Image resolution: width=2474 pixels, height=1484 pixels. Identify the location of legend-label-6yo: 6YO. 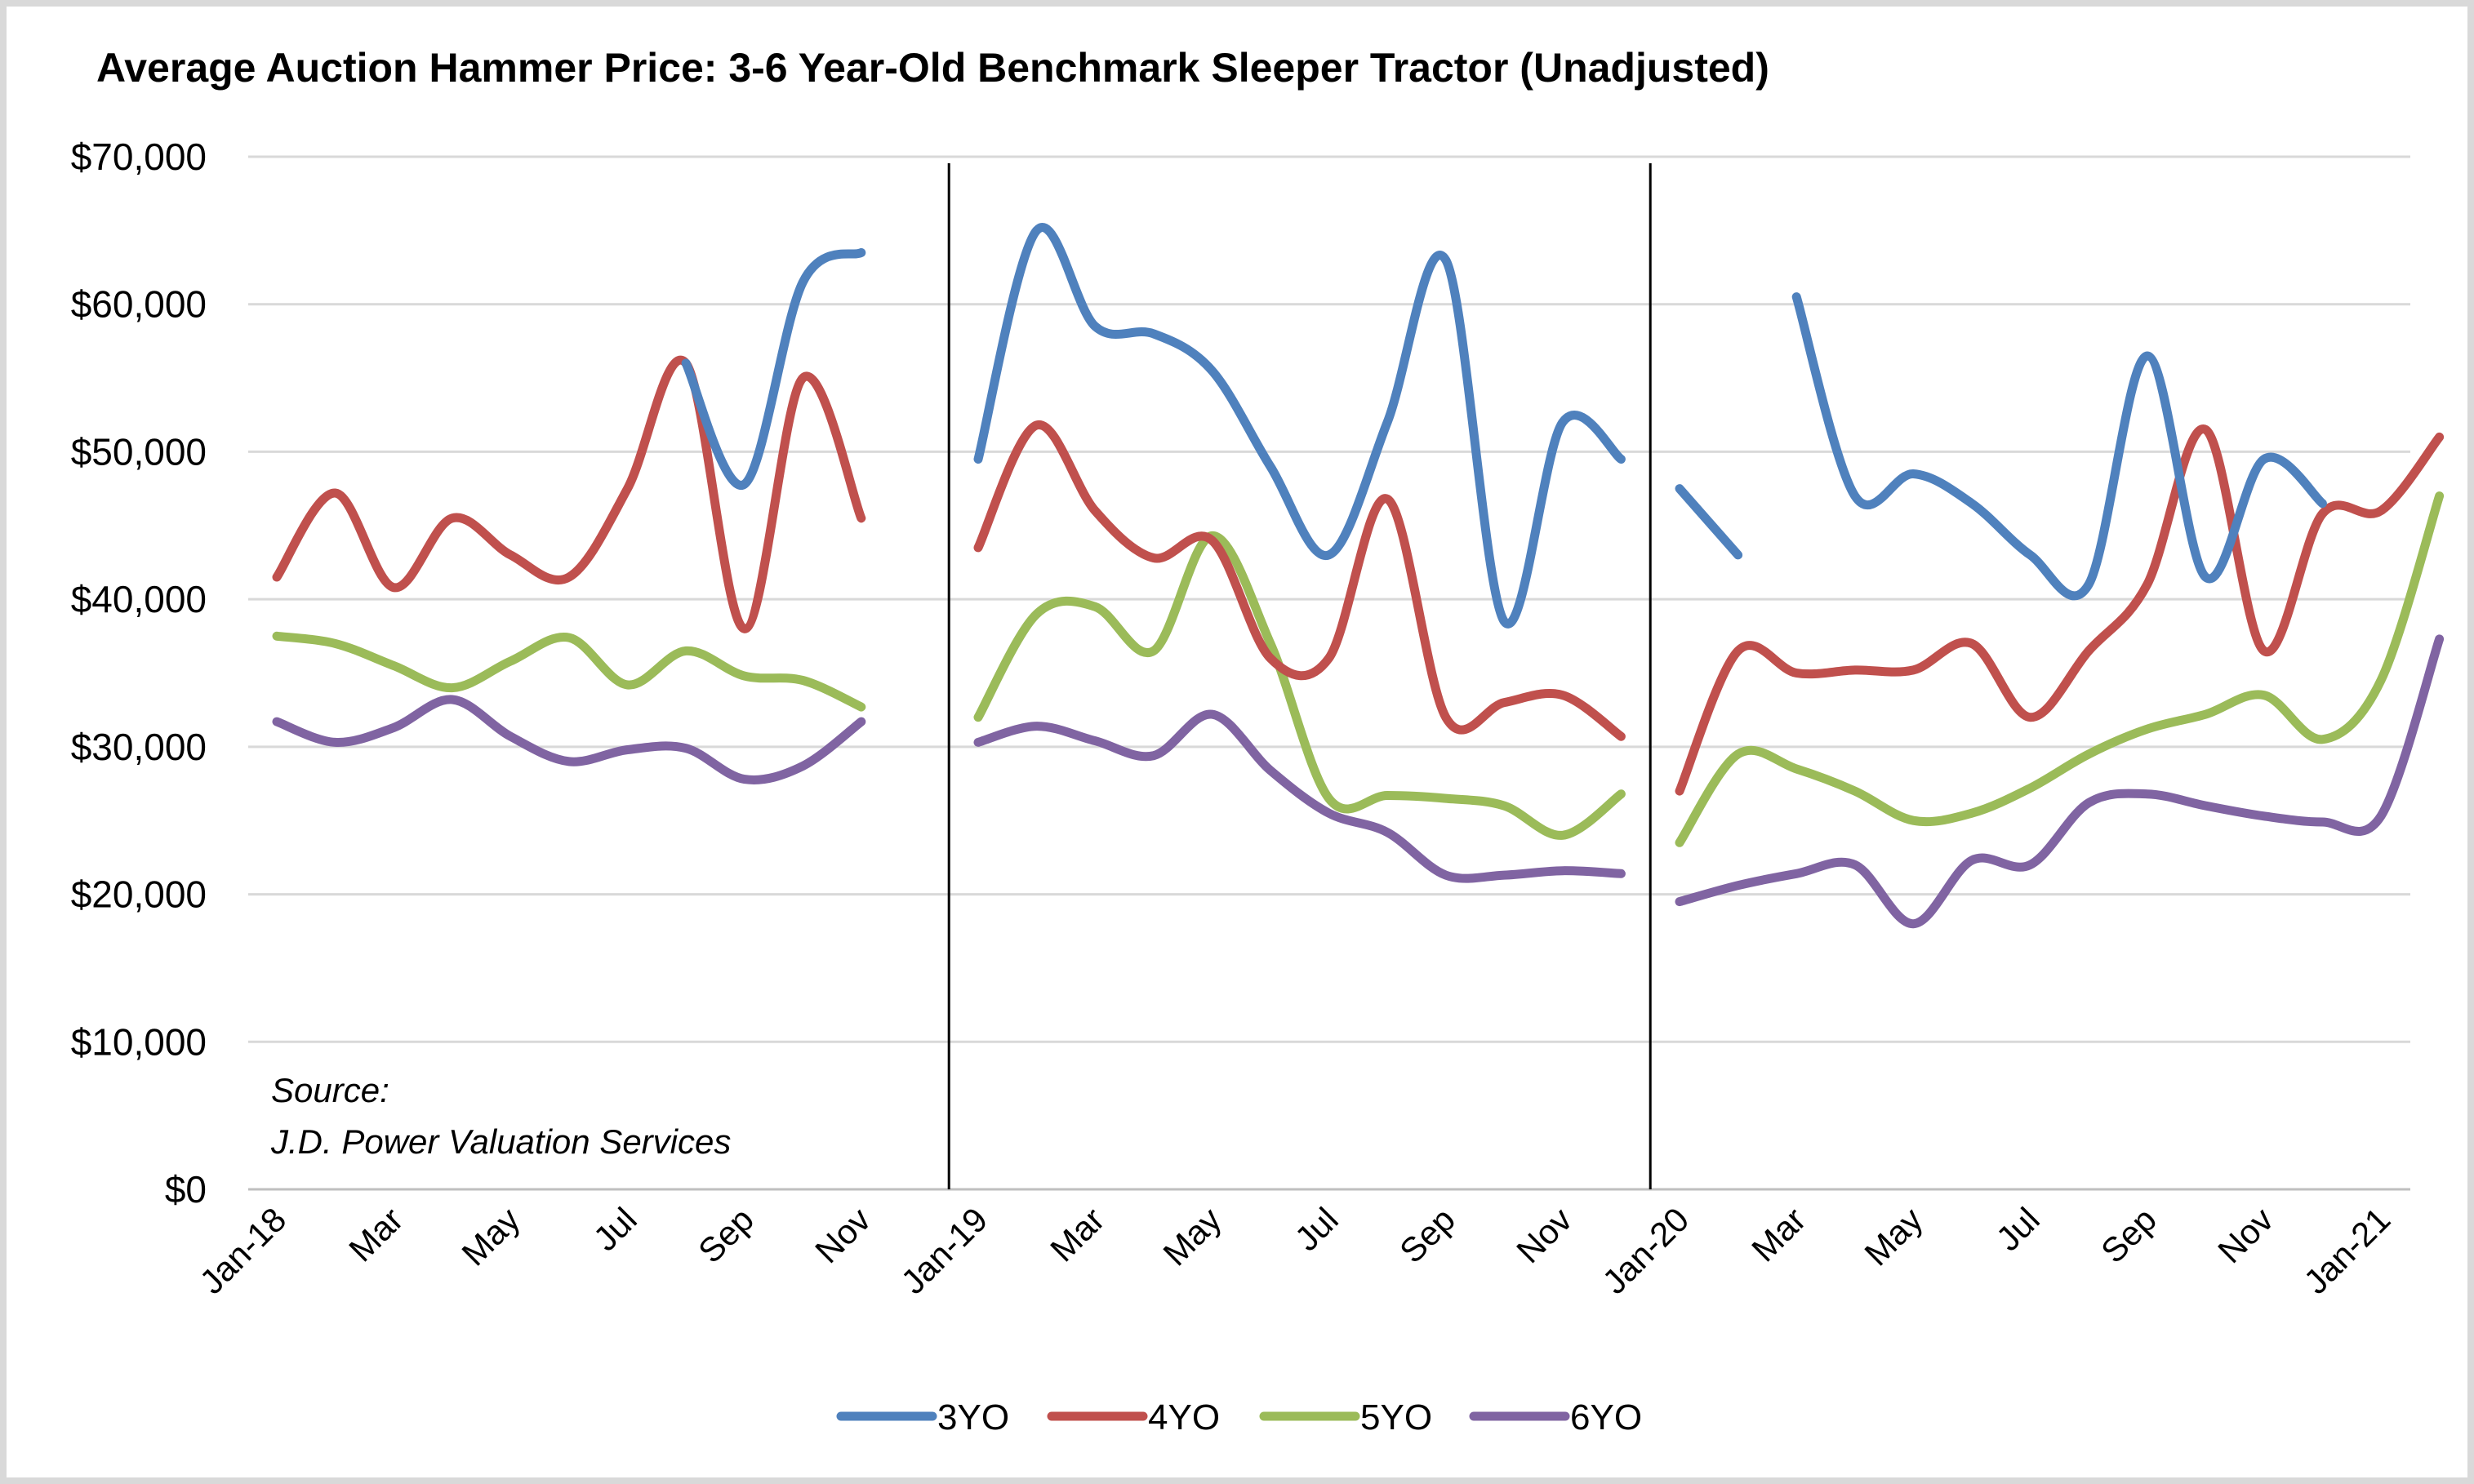
(1606, 1417).